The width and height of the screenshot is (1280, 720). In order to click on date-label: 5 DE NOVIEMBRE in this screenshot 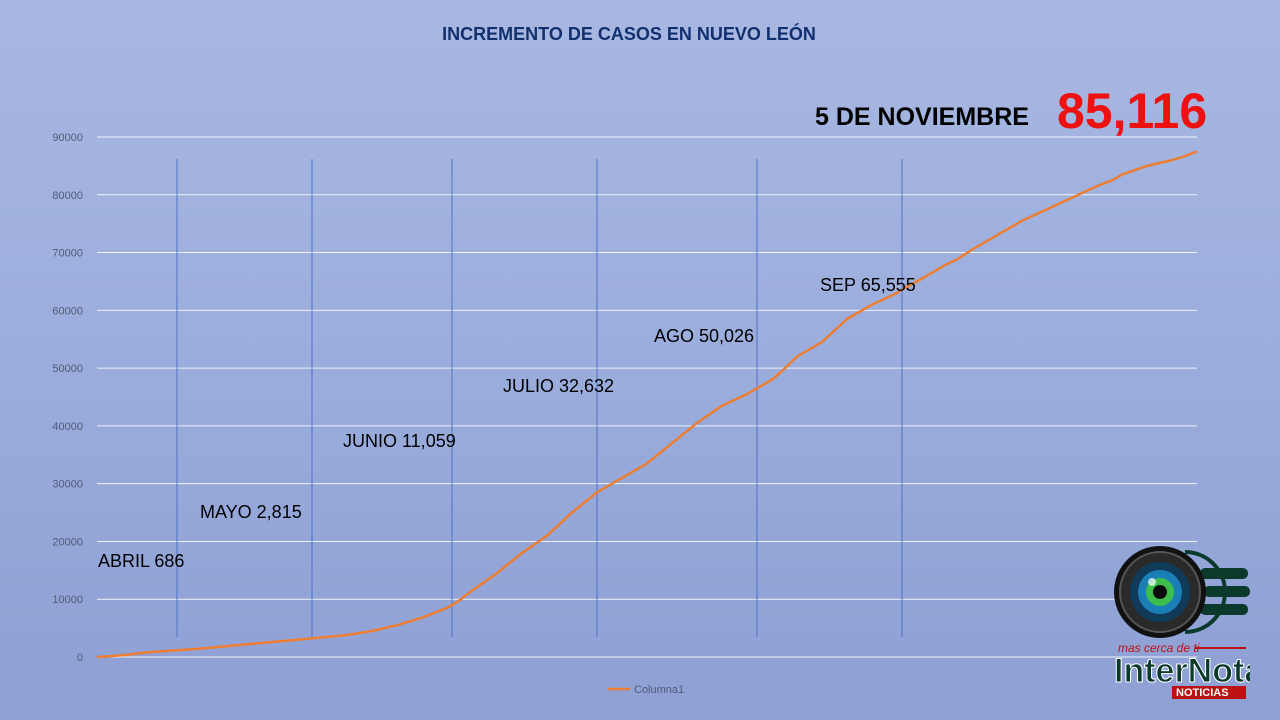, I will do `click(922, 117)`.